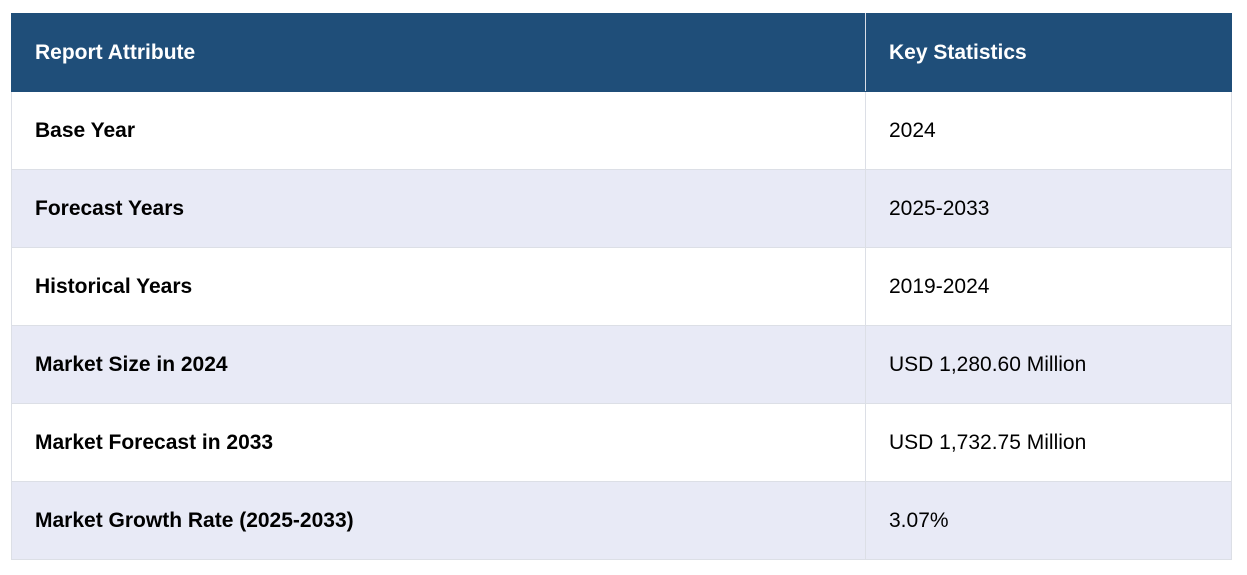  Describe the element at coordinates (1048, 286) in the screenshot. I see `row-value-historical-years: 2019-2024` at that location.